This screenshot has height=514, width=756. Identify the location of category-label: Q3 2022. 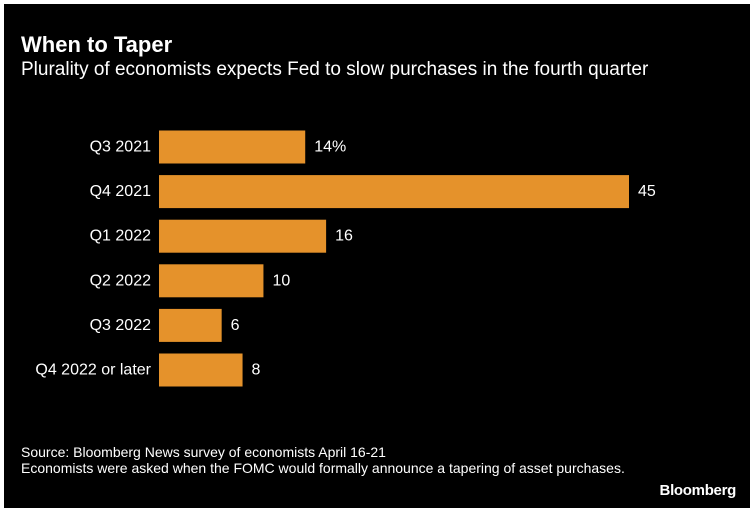
(120, 325).